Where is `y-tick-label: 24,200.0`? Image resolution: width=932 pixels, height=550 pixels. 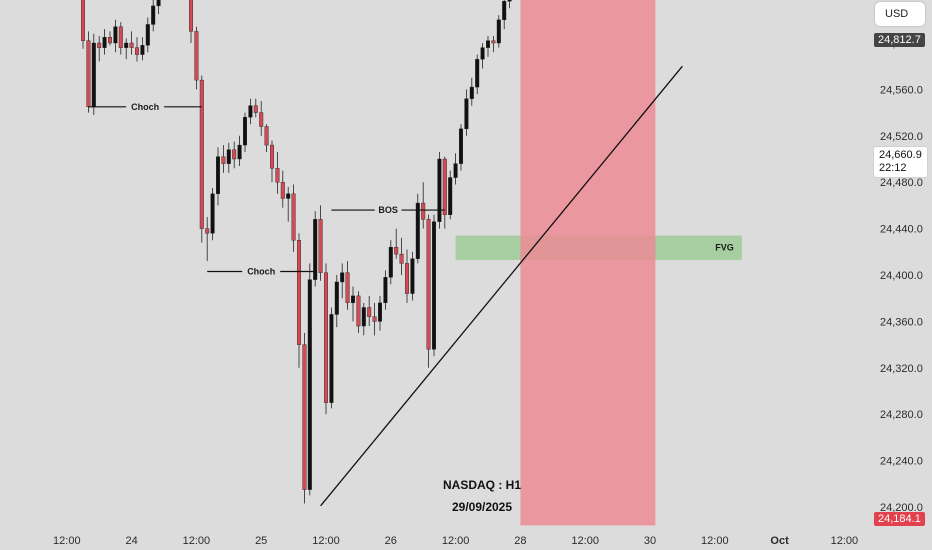 y-tick-label: 24,200.0 is located at coordinates (901, 508).